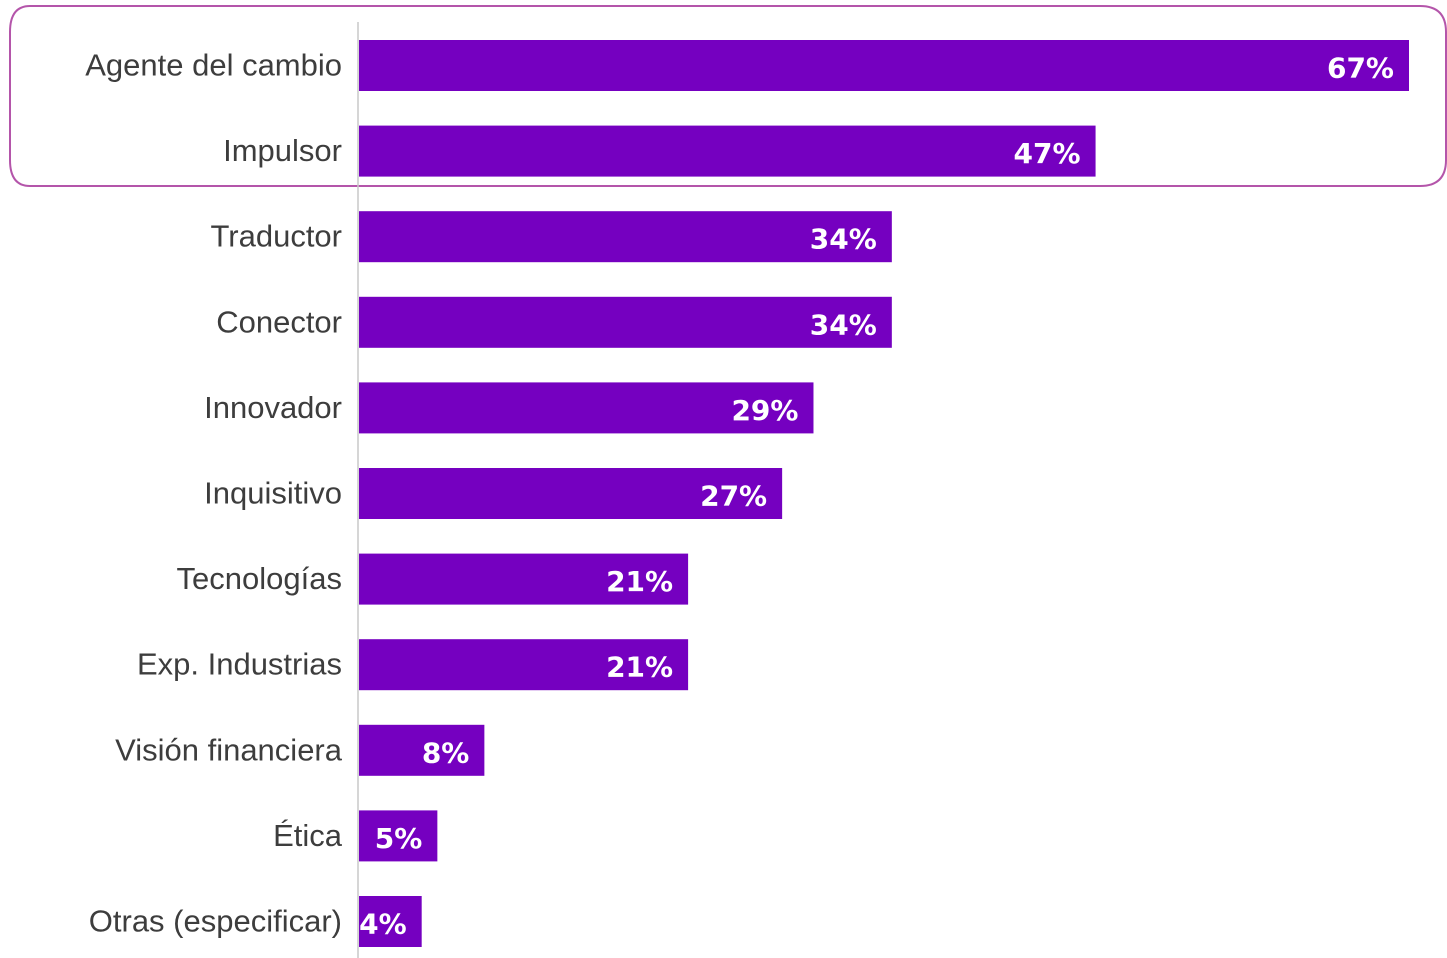  What do you see at coordinates (259, 578) in the screenshot?
I see `category-label-tecnologias: Tecnologías` at bounding box center [259, 578].